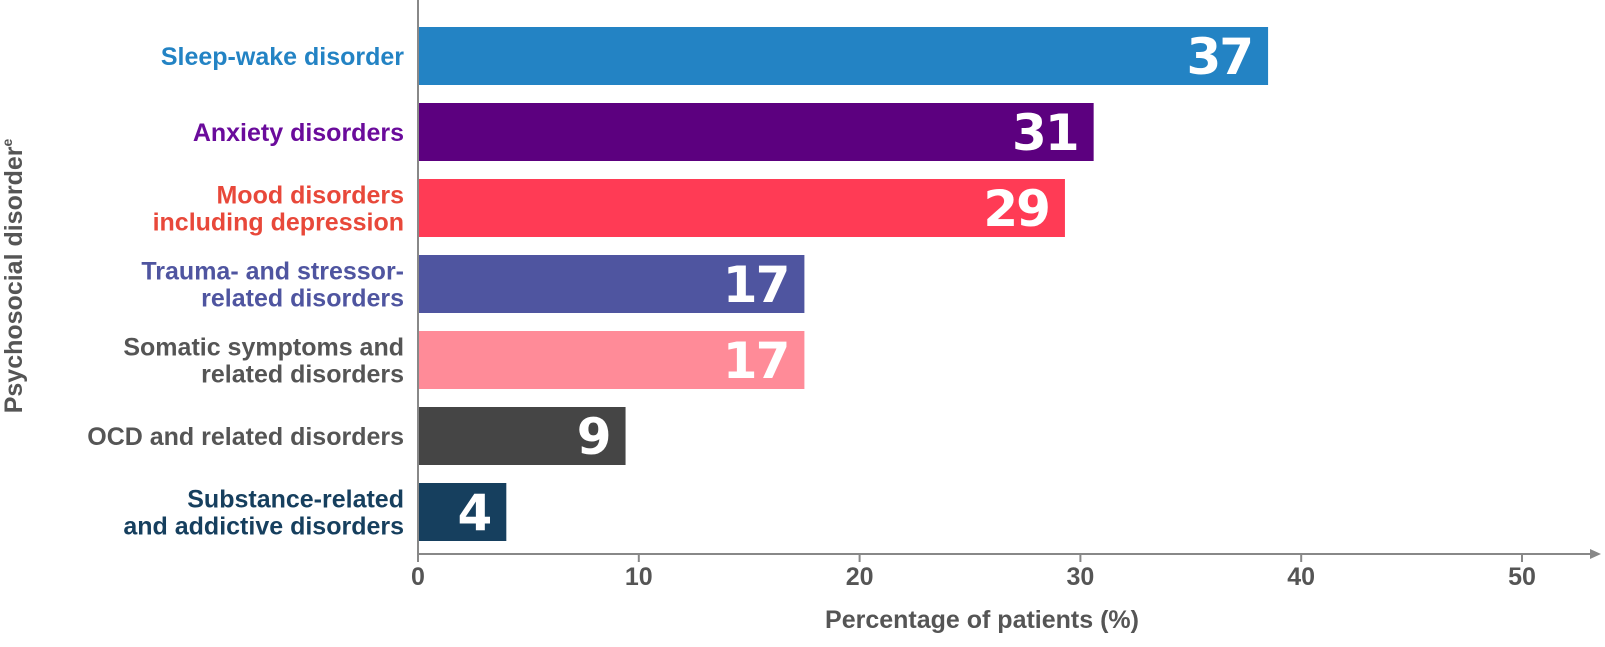 Image resolution: width=1605 pixels, height=647 pixels. I want to click on x-tick-label: 40, so click(1301, 577).